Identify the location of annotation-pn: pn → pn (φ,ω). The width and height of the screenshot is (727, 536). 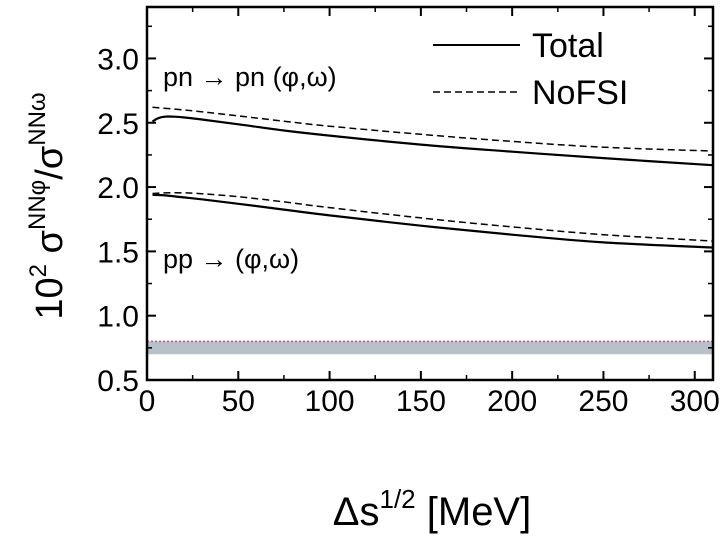
(250, 77).